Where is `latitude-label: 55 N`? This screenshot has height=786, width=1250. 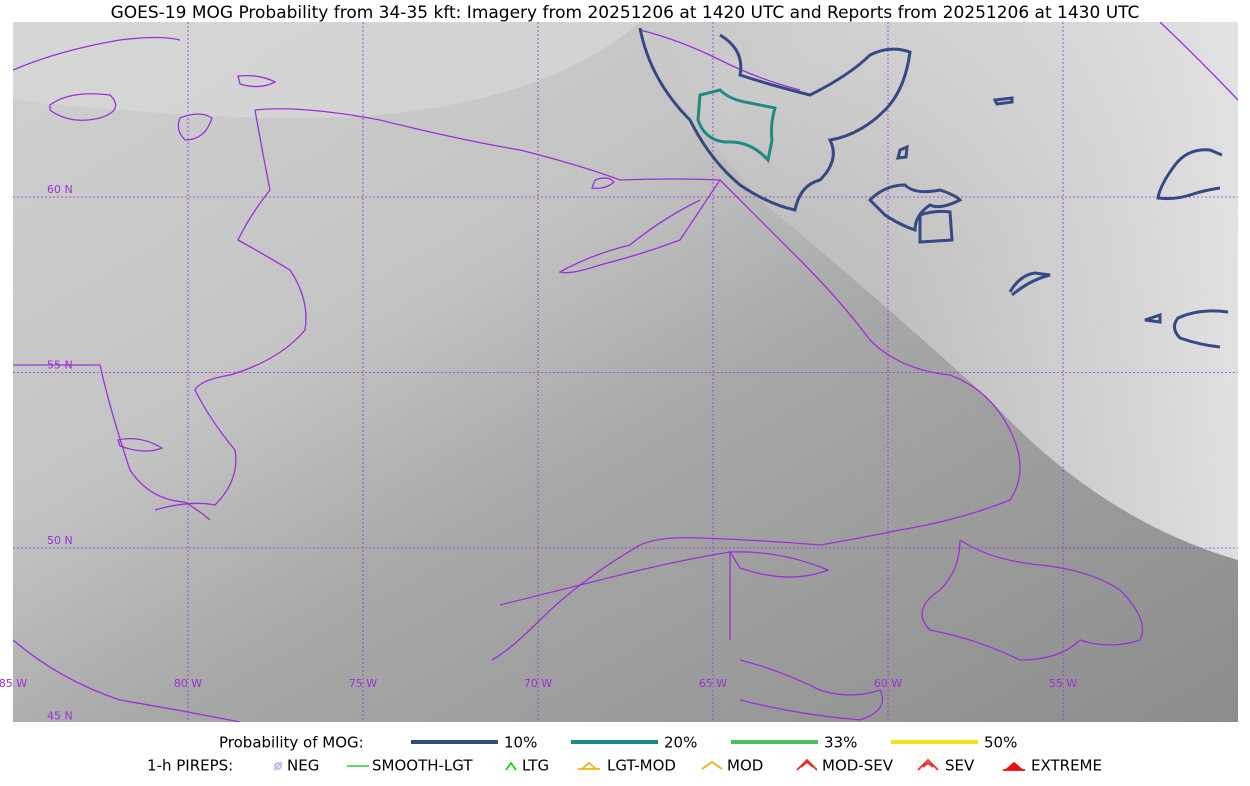
latitude-label: 55 N is located at coordinates (60, 365).